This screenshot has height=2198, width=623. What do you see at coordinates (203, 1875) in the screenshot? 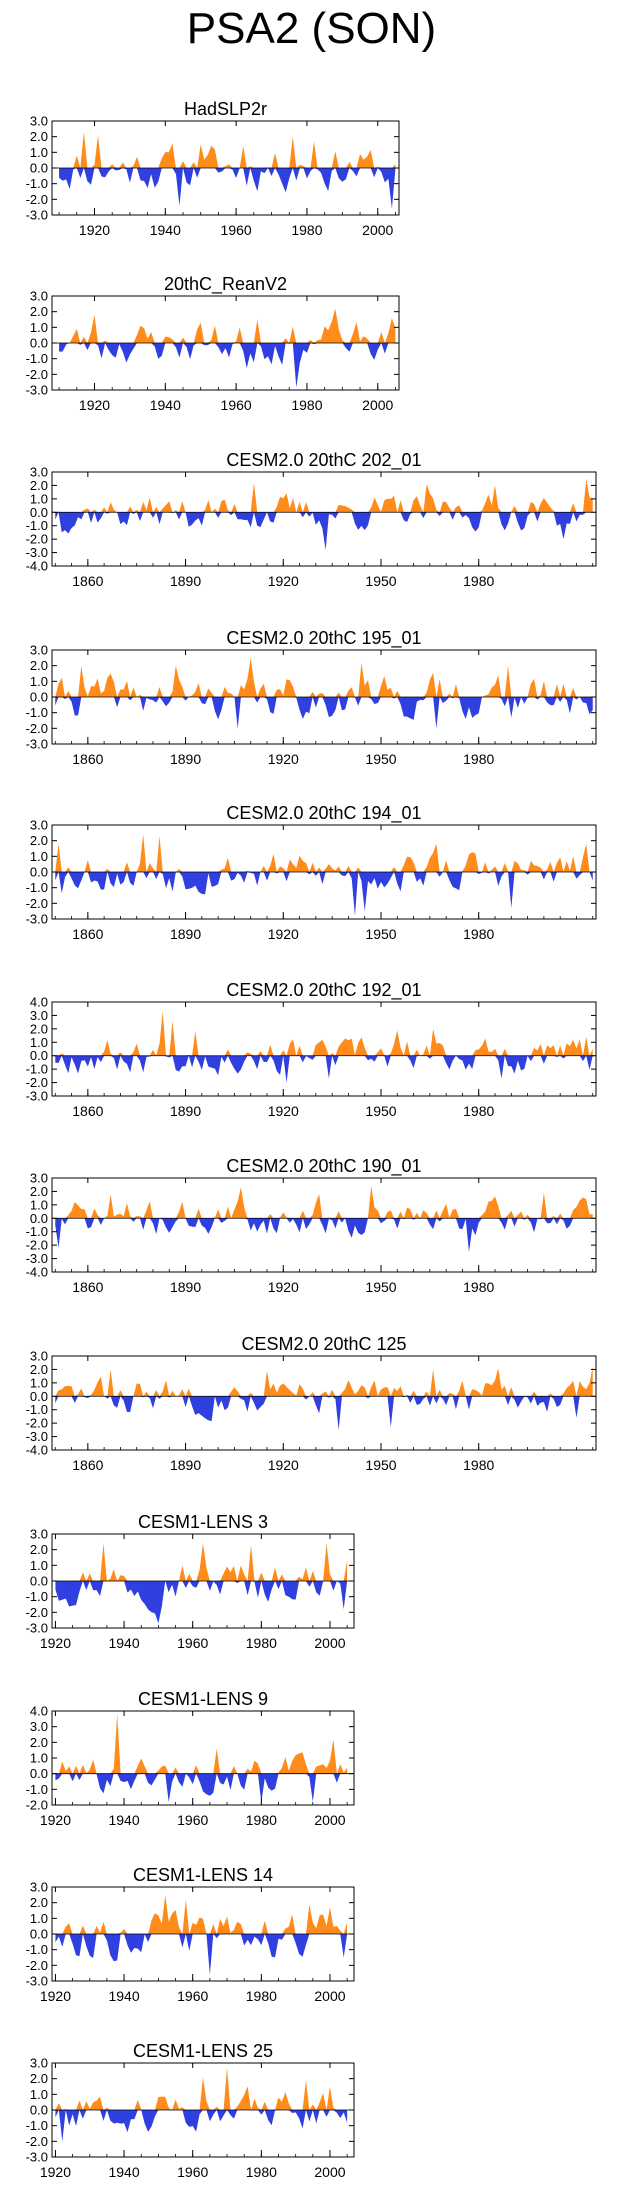
I see `chart-title: CESM1-LENS 14` at bounding box center [203, 1875].